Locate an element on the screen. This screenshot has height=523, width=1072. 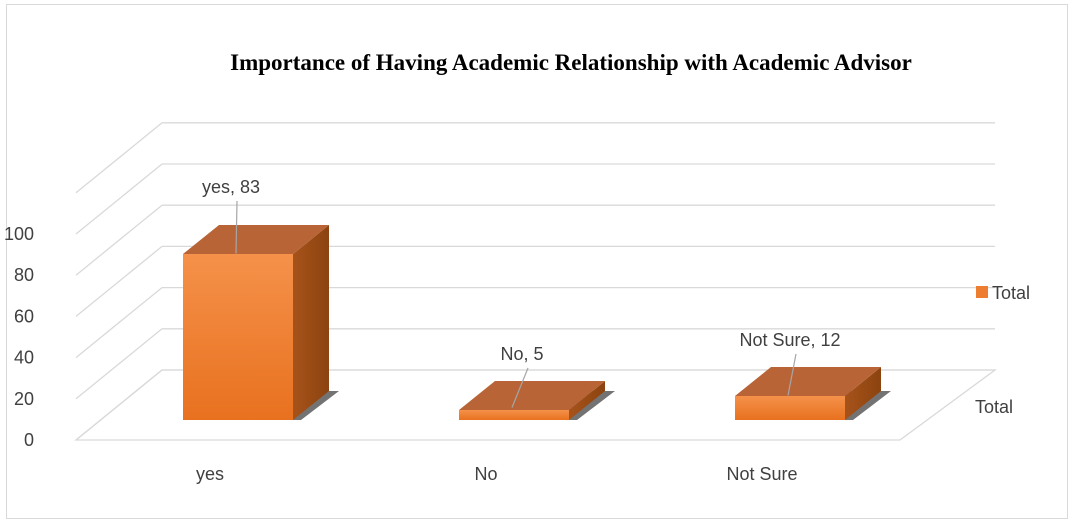
data-label: No, 5 is located at coordinates (521, 354).